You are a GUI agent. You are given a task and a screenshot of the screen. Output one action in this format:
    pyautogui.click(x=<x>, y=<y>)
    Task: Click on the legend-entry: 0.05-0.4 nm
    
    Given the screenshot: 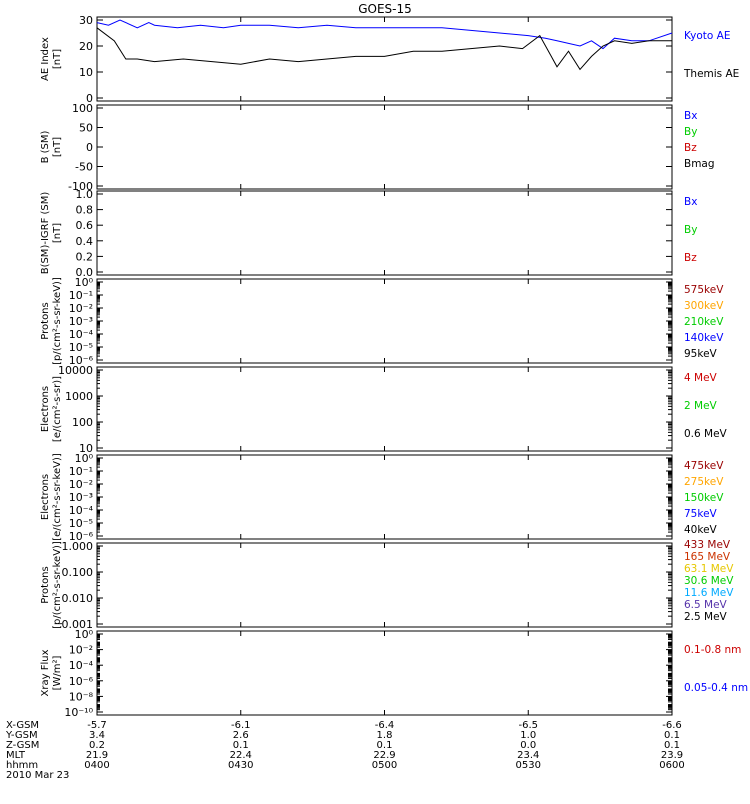 What is the action you would take?
    pyautogui.click(x=716, y=688)
    